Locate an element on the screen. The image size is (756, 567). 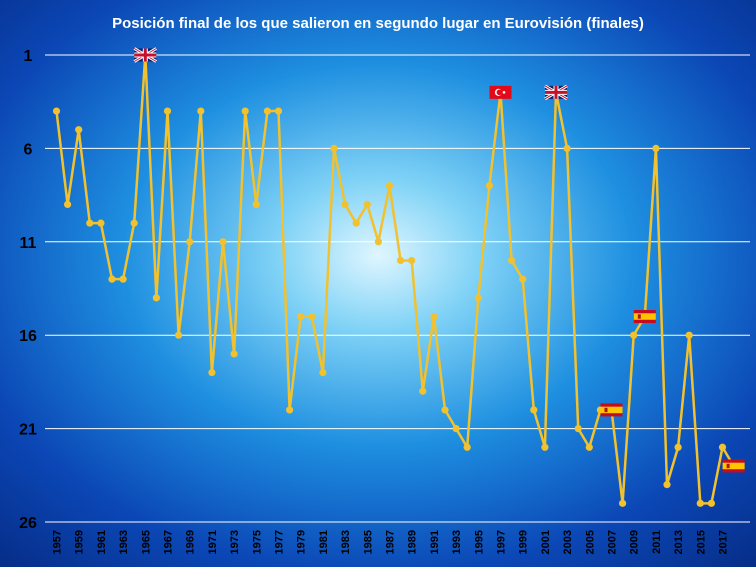
x-tick-label: 1987 is located at coordinates (391, 542).